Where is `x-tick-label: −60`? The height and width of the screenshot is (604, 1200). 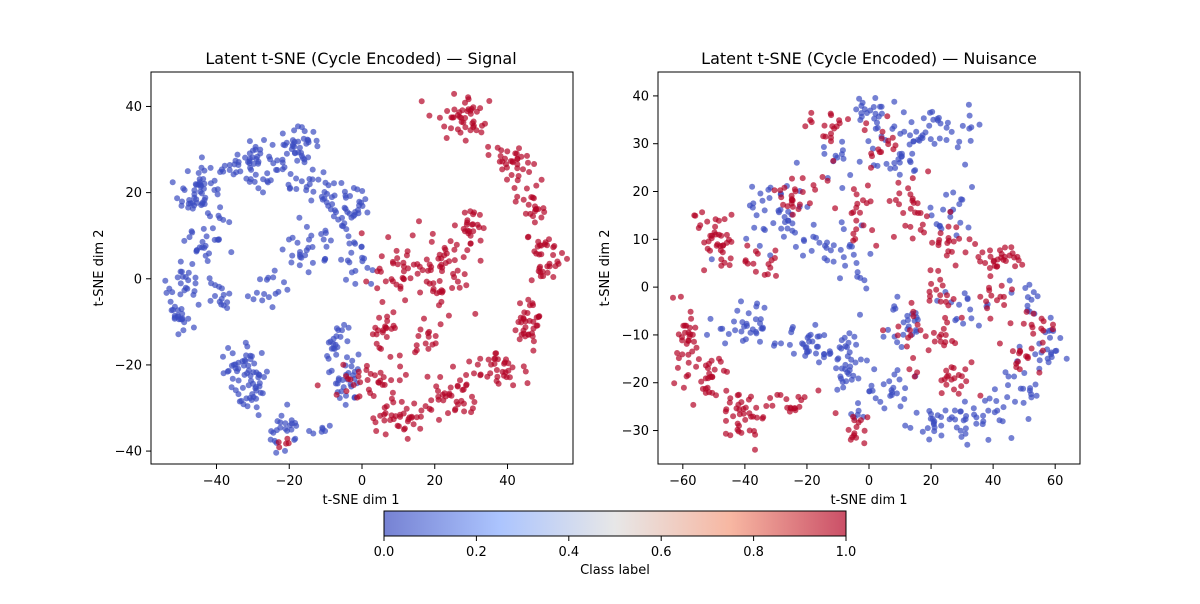 x-tick-label: −60 is located at coordinates (682, 481).